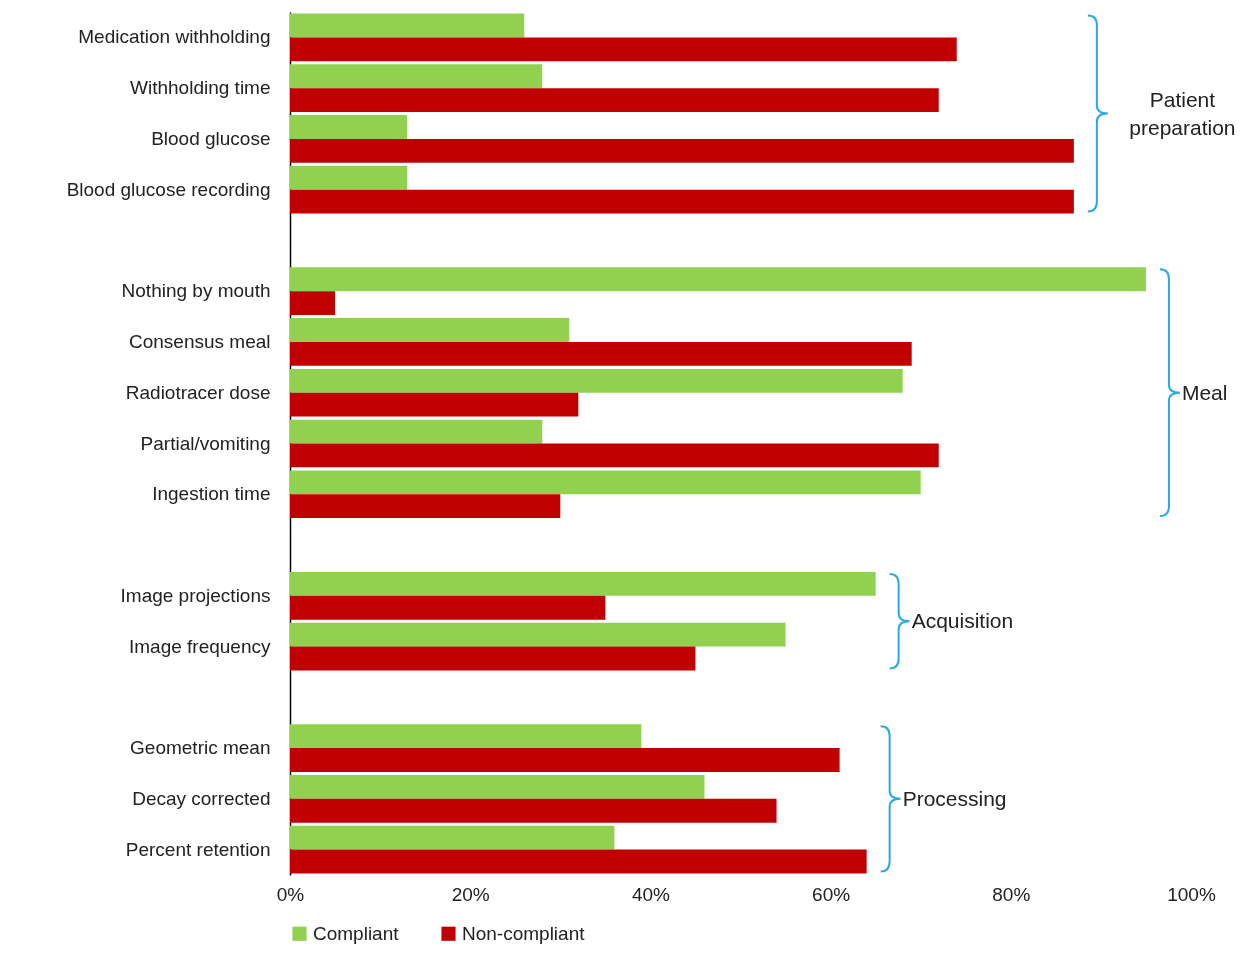  I want to click on y-tick-label: Blood glucose, so click(211, 138).